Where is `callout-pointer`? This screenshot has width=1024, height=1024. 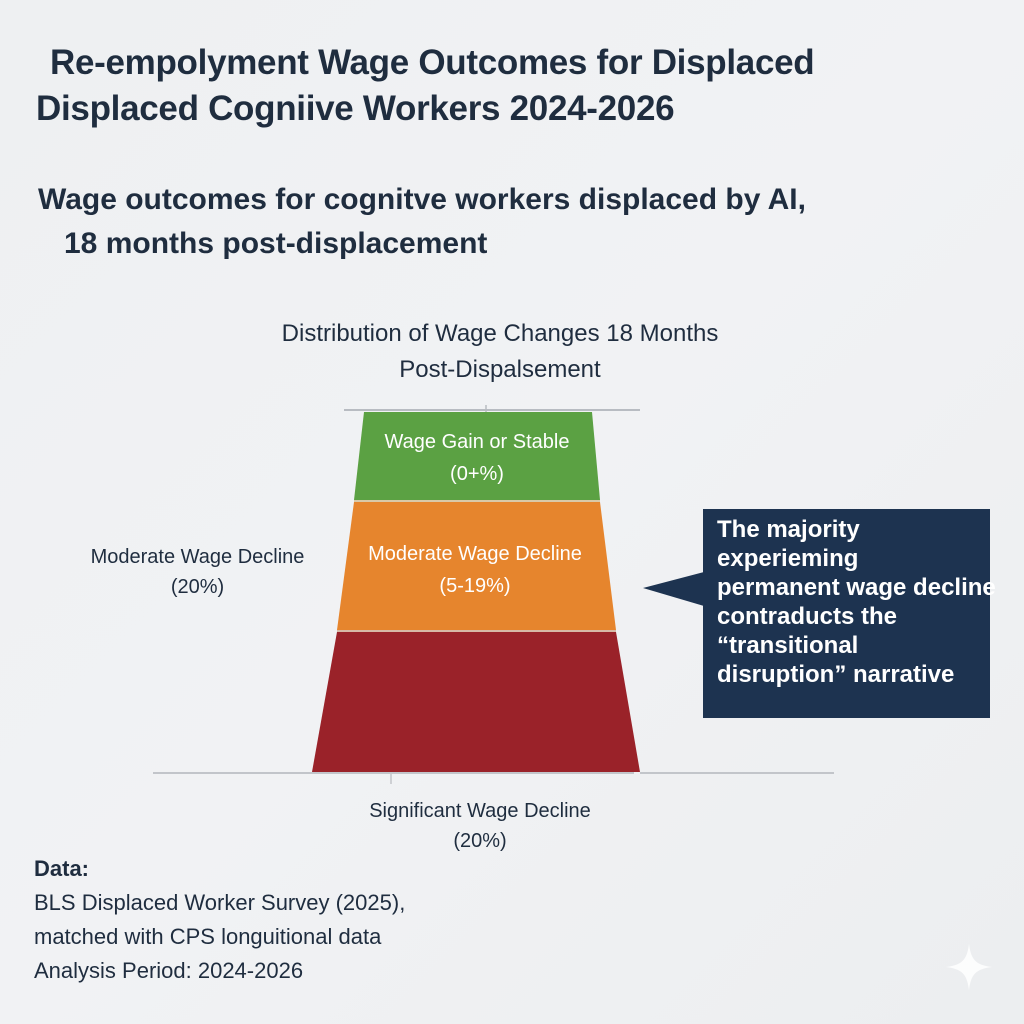 callout-pointer is located at coordinates (673, 589).